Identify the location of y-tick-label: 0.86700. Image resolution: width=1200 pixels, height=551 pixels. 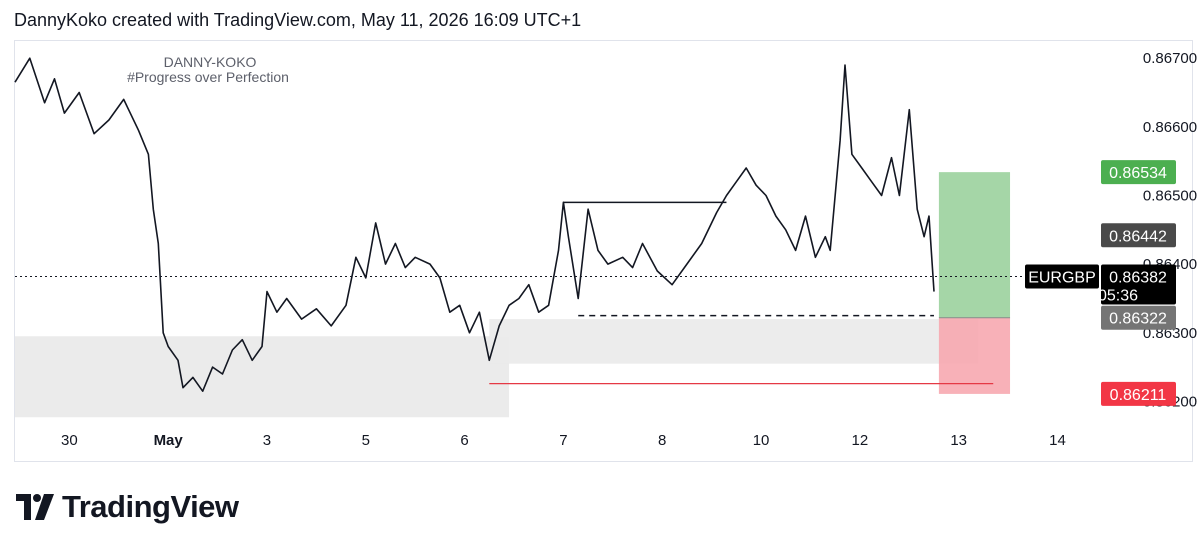
(1170, 58).